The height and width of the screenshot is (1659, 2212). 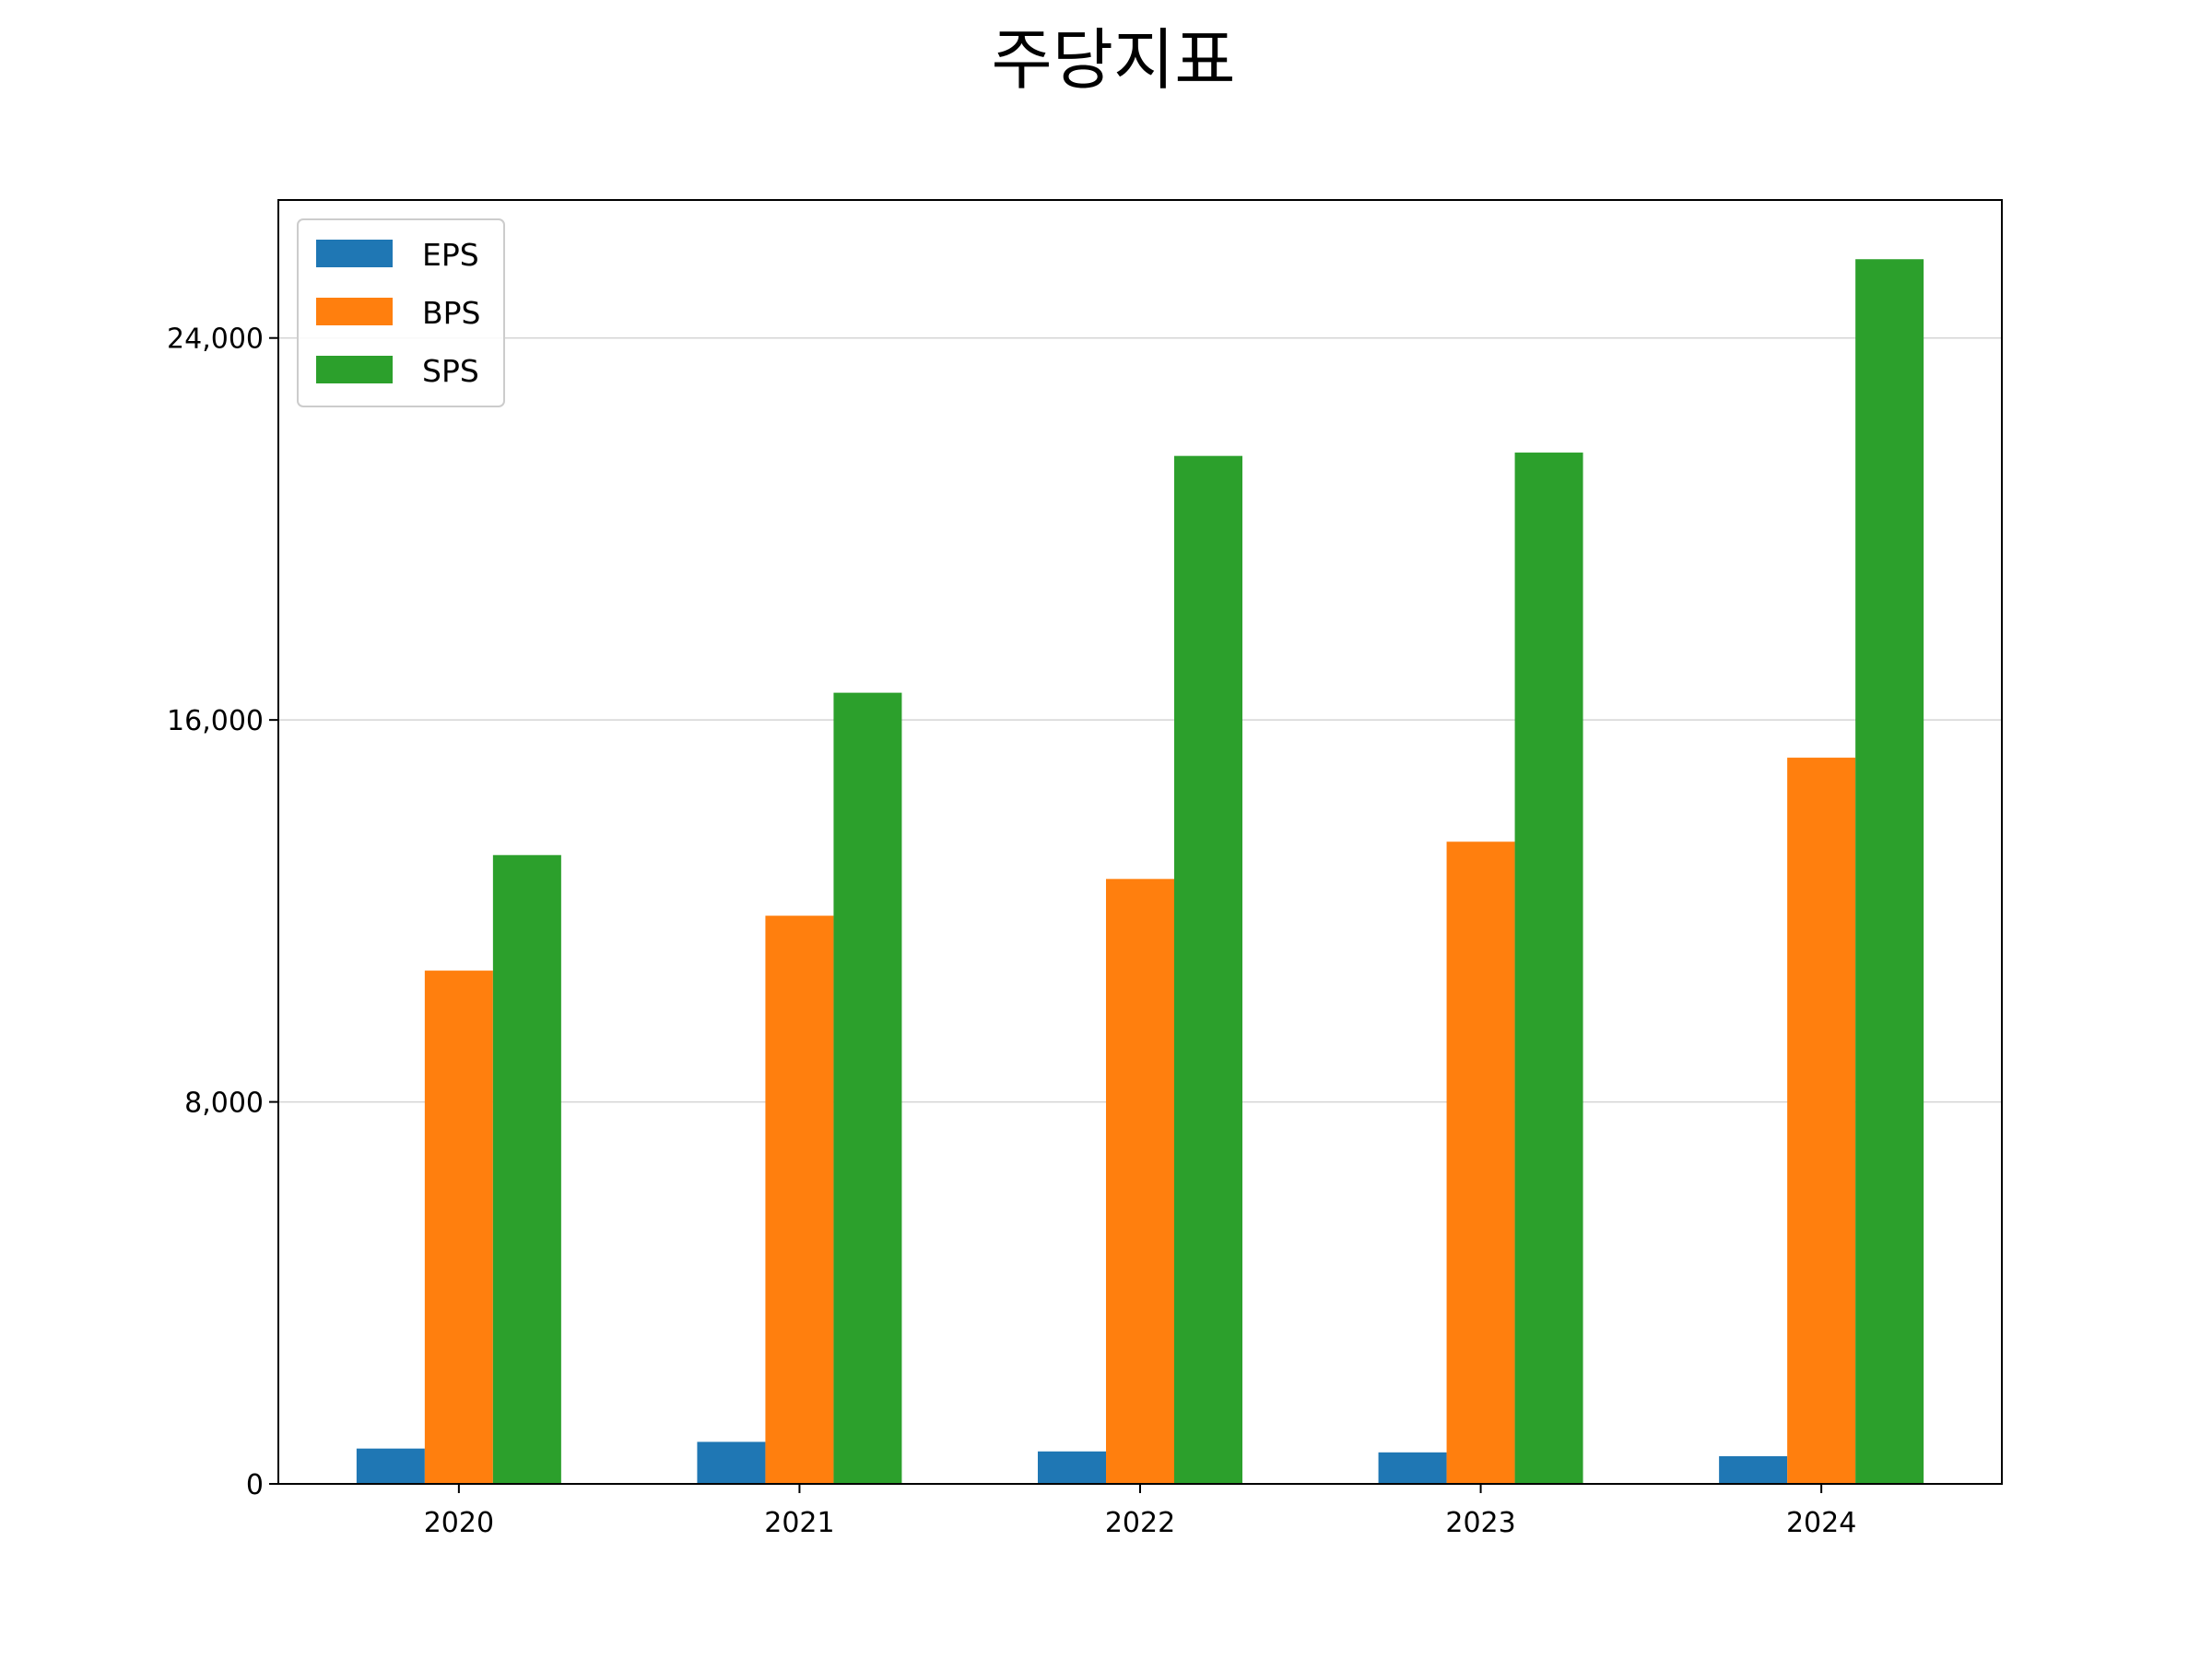 I want to click on y-tick-label: 8,000, so click(x=224, y=1104).